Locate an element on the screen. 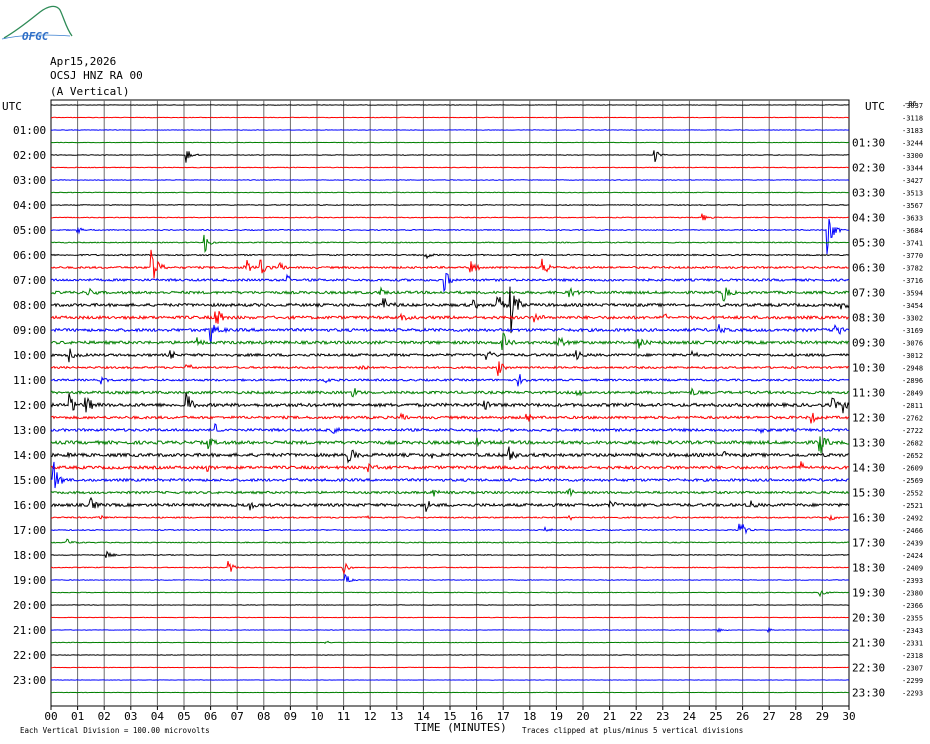 The width and height of the screenshot is (930, 744). right-half-hour-label: 04:30 is located at coordinates (868, 218).